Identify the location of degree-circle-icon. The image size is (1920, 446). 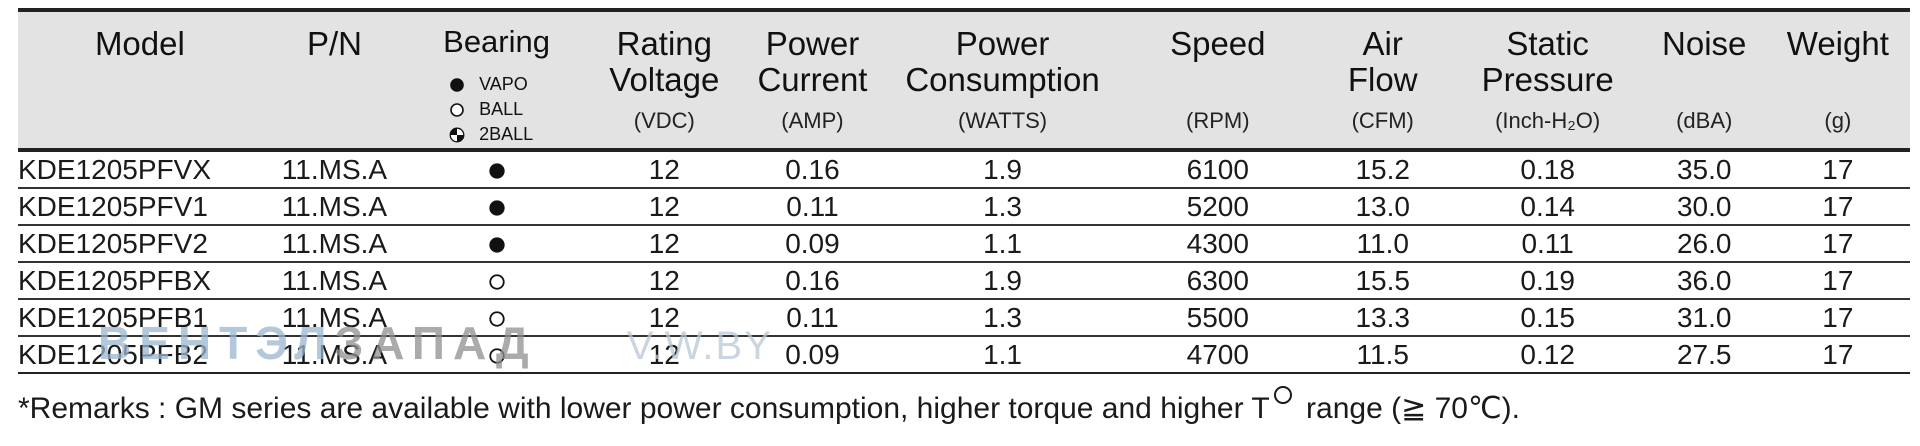
(1282, 395).